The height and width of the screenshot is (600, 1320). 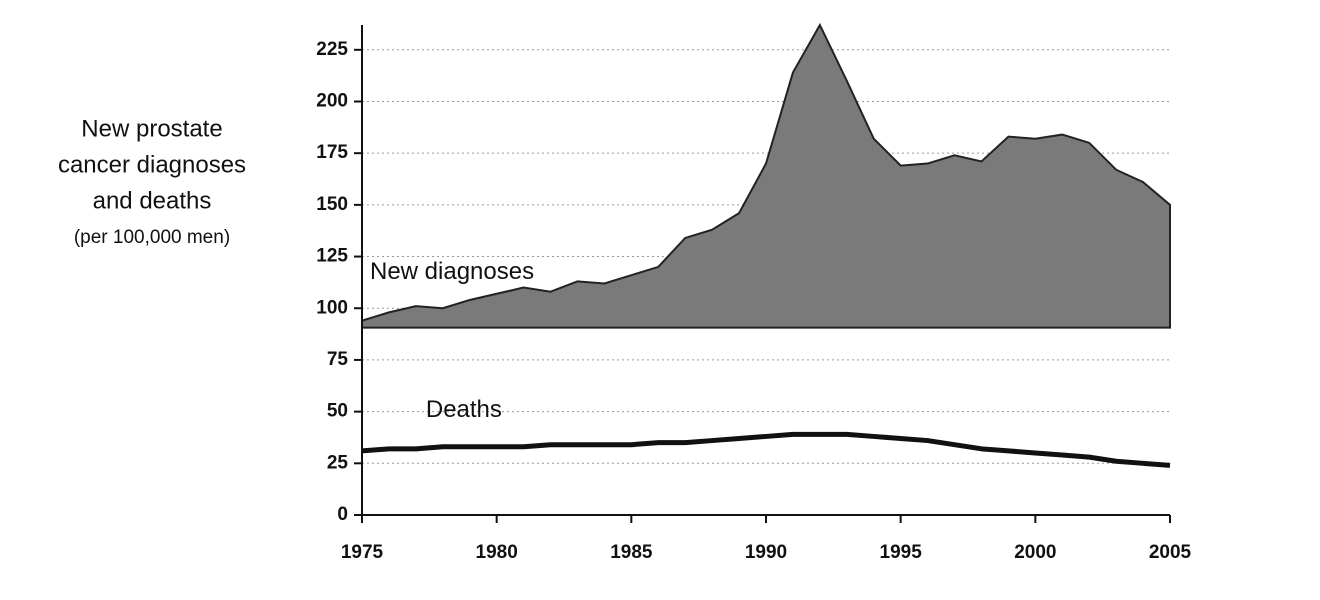 What do you see at coordinates (338, 359) in the screenshot?
I see `y-tick-label: 75` at bounding box center [338, 359].